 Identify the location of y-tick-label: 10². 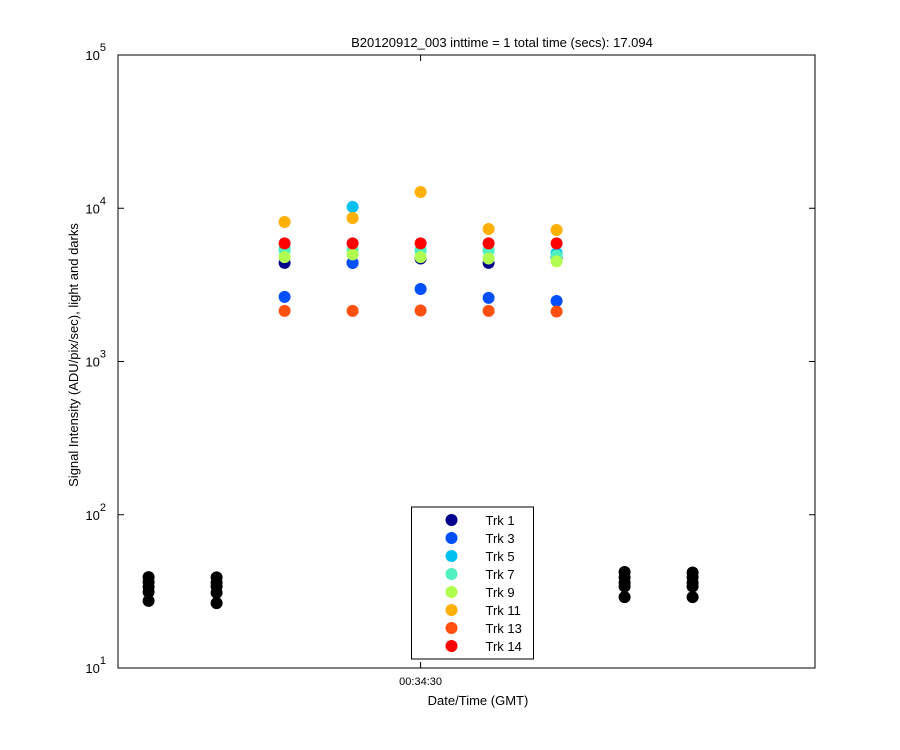
(95, 512).